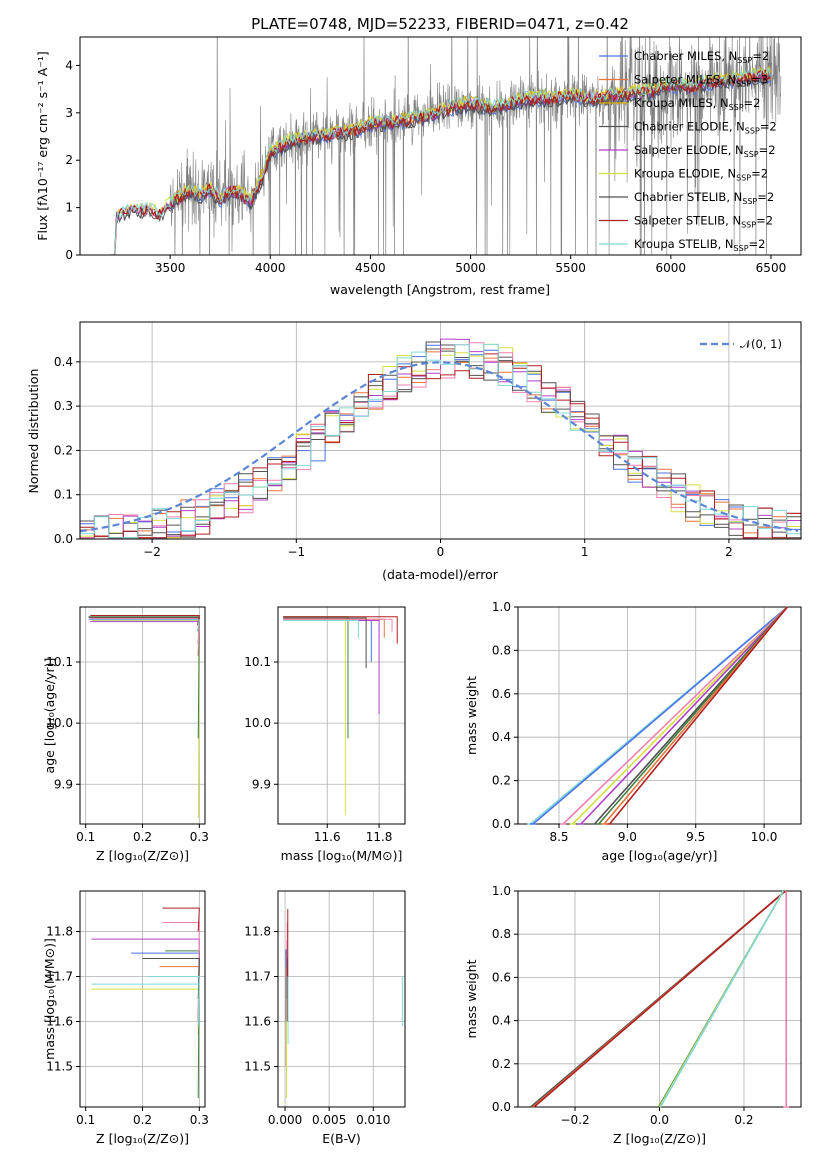 This screenshot has height=1170, width=819. What do you see at coordinates (59, 1022) in the screenshot?
I see `mass_vs_Z-ytick-label: 11.6` at bounding box center [59, 1022].